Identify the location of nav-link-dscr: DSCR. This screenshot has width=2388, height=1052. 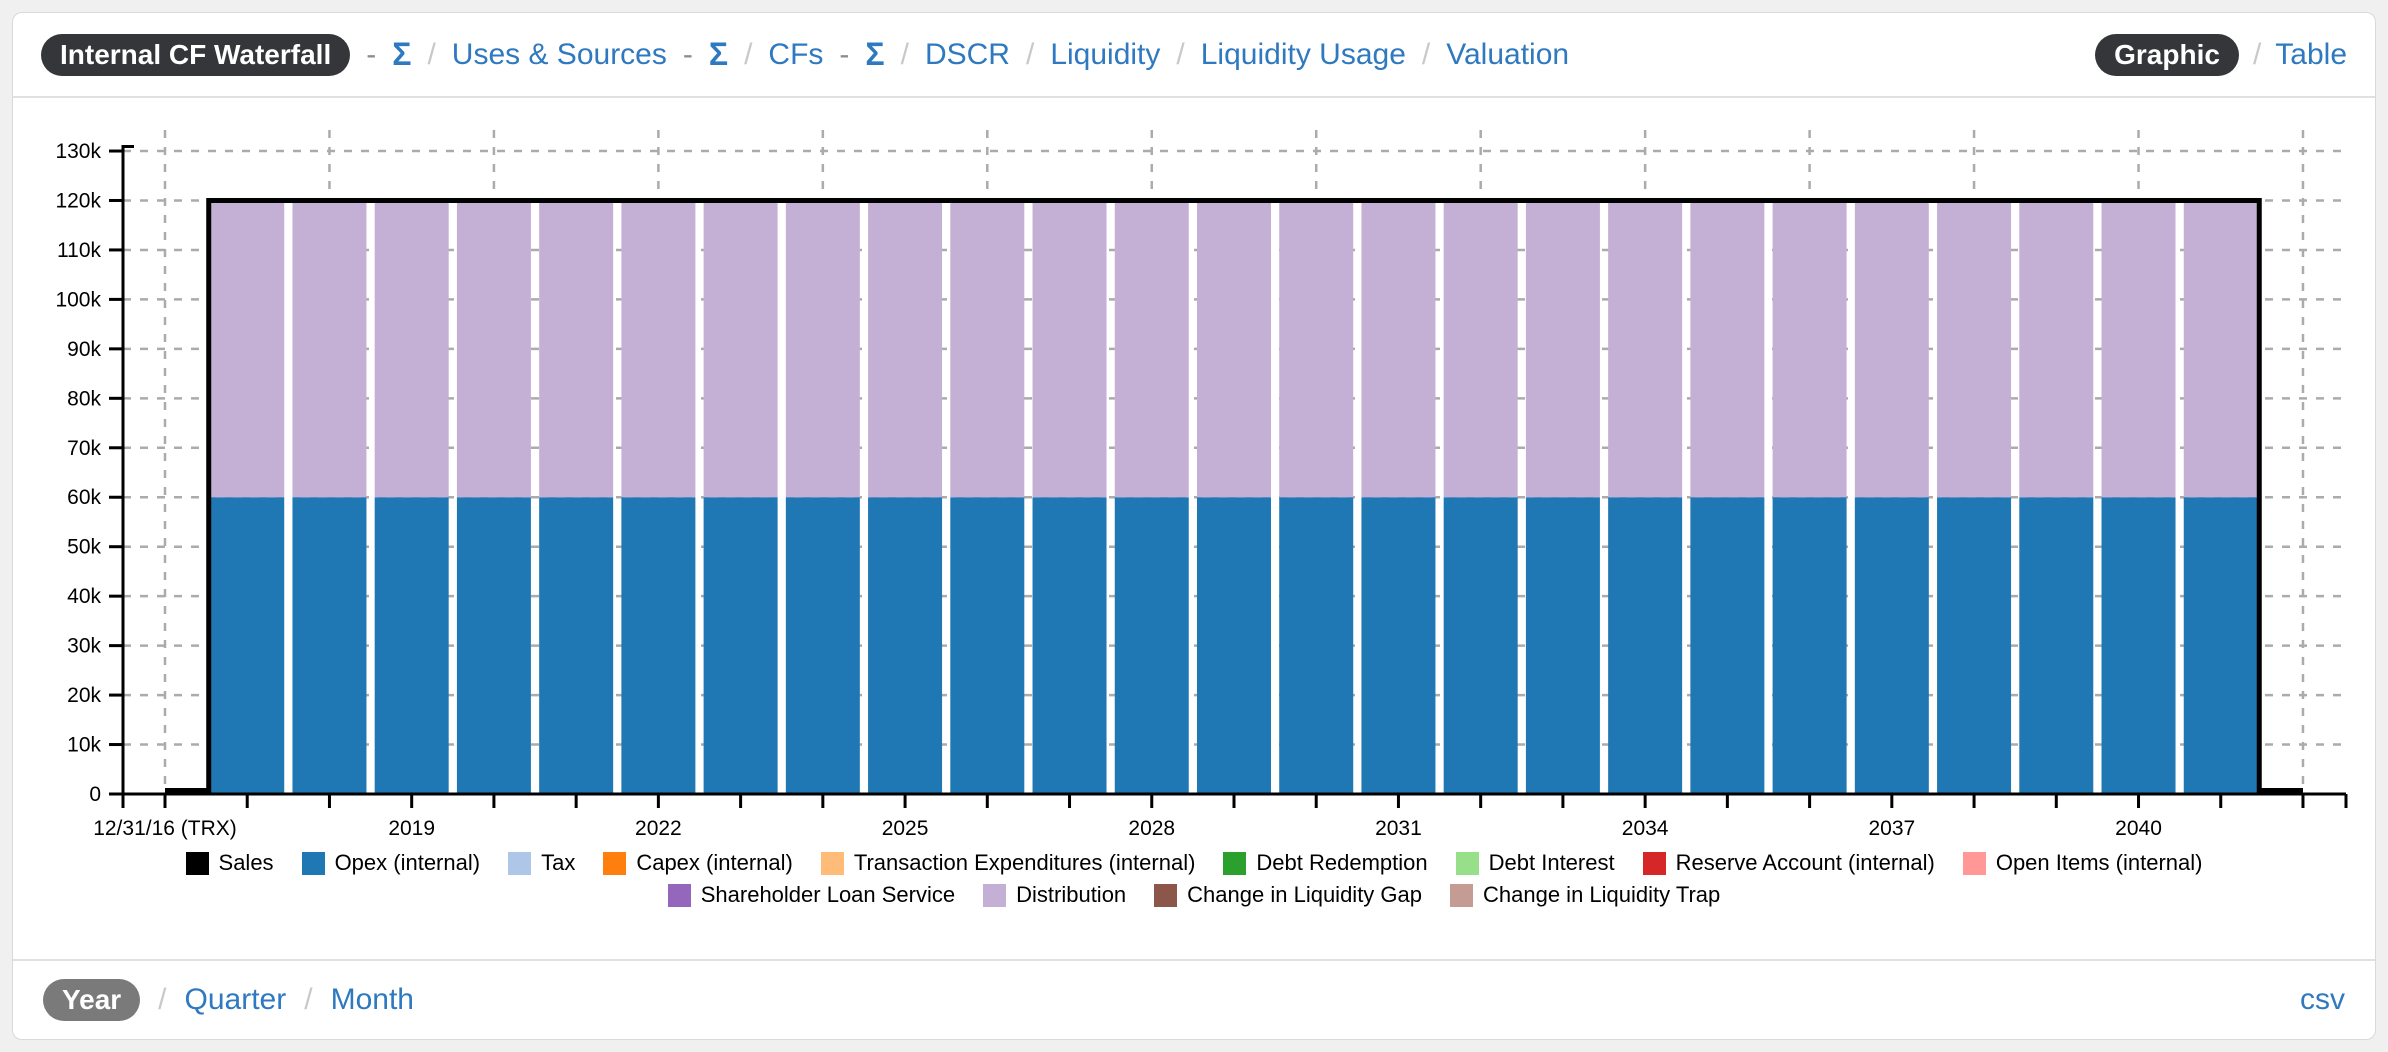
(967, 54).